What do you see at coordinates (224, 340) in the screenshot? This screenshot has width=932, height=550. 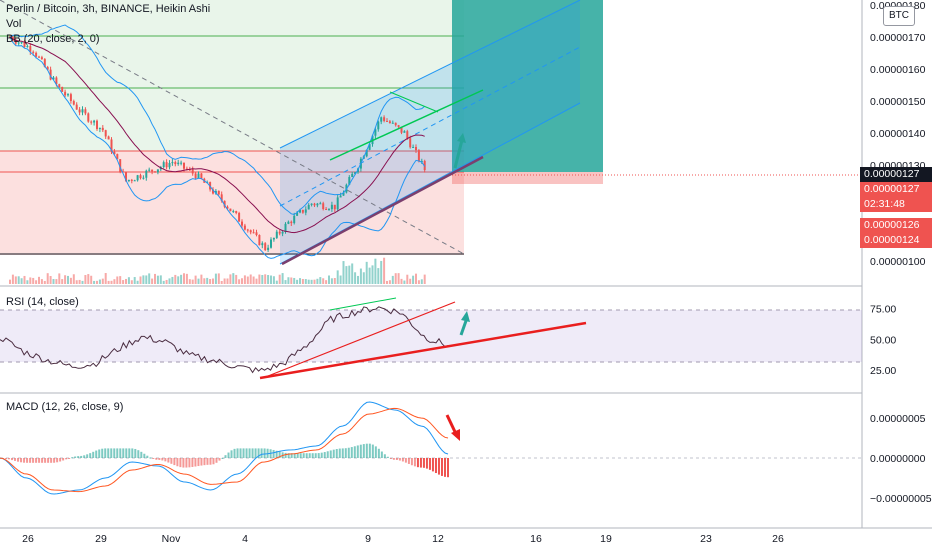 I see `rsi-line` at bounding box center [224, 340].